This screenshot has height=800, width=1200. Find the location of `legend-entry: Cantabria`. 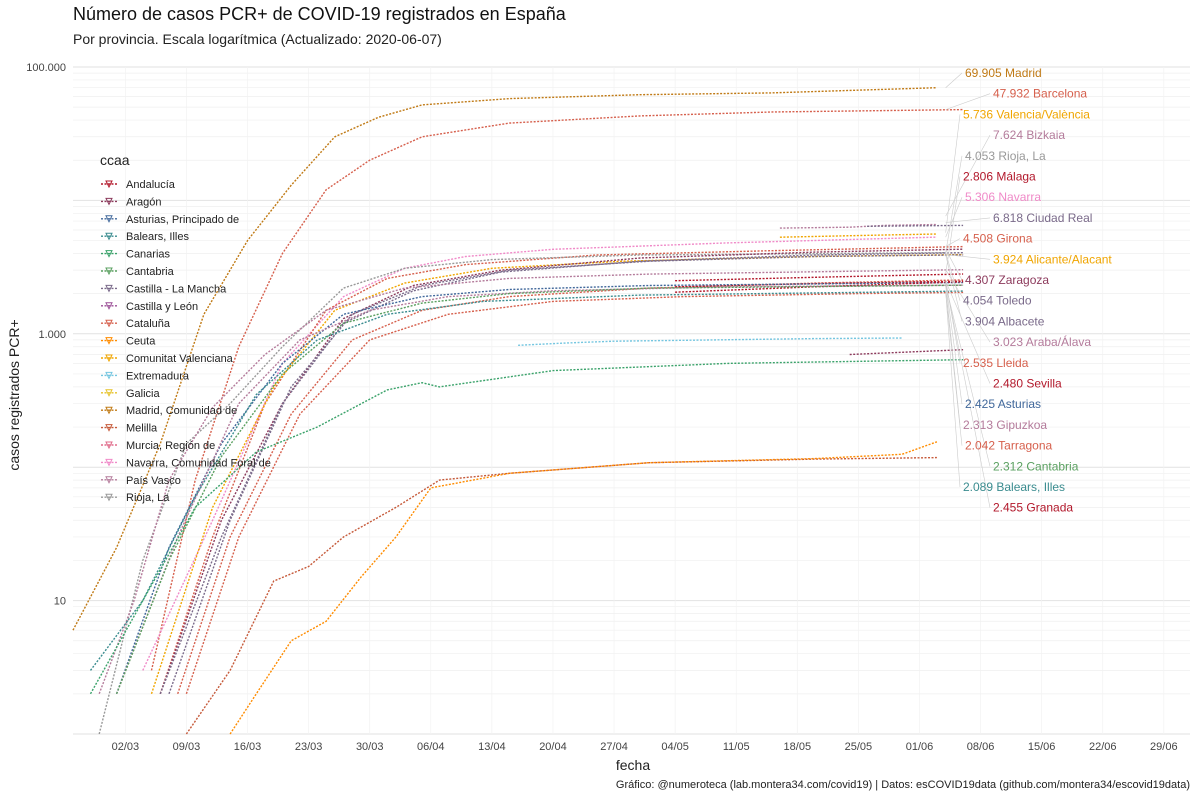

legend-entry: Cantabria is located at coordinates (138, 272).